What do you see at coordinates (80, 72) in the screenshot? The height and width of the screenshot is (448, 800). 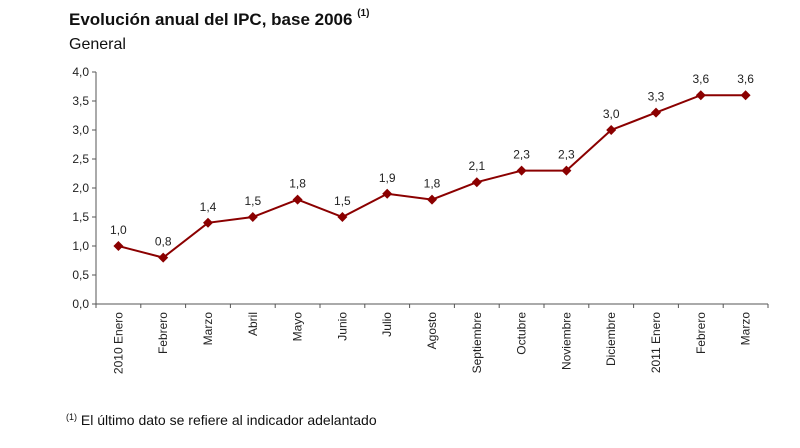 I see `y-tick-label: 4,0` at bounding box center [80, 72].